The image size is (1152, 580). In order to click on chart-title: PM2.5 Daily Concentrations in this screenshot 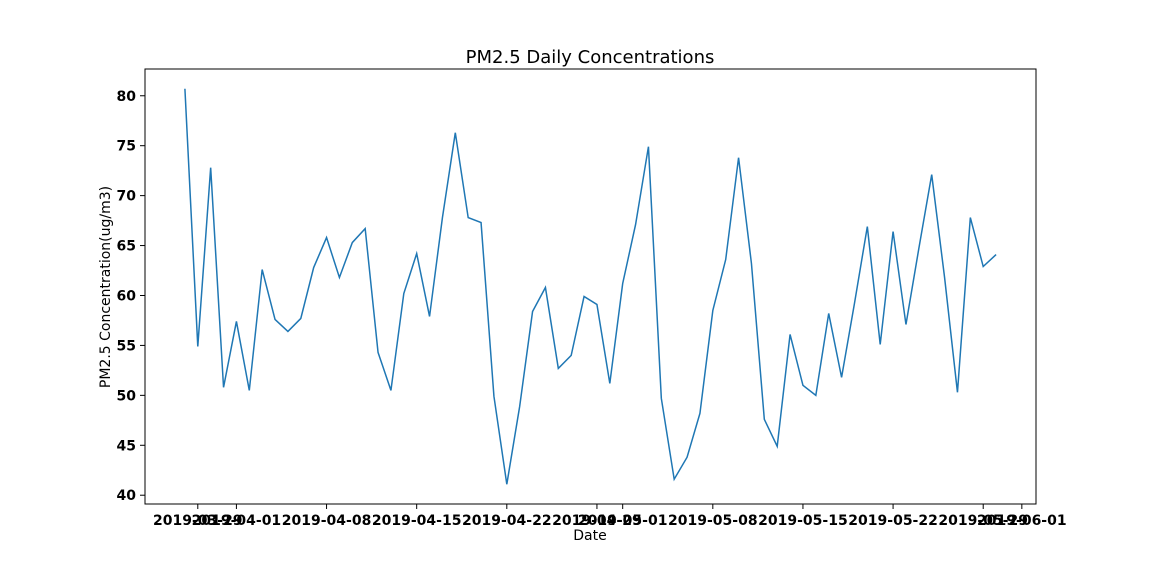, I will do `click(590, 57)`.